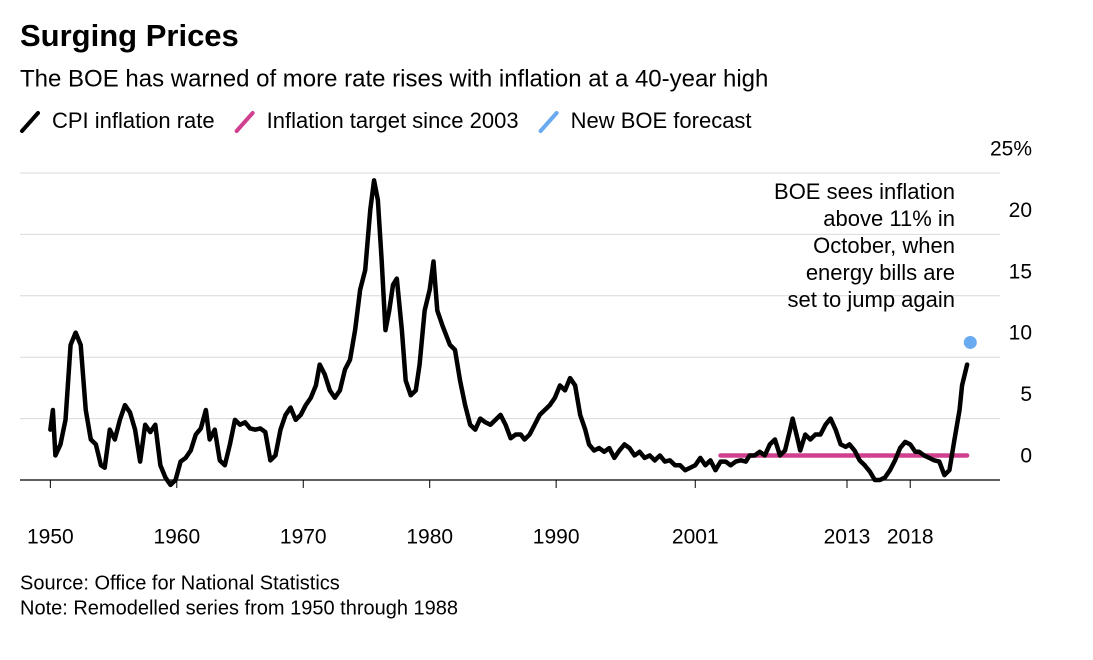  I want to click on forecast-point, so click(970, 342).